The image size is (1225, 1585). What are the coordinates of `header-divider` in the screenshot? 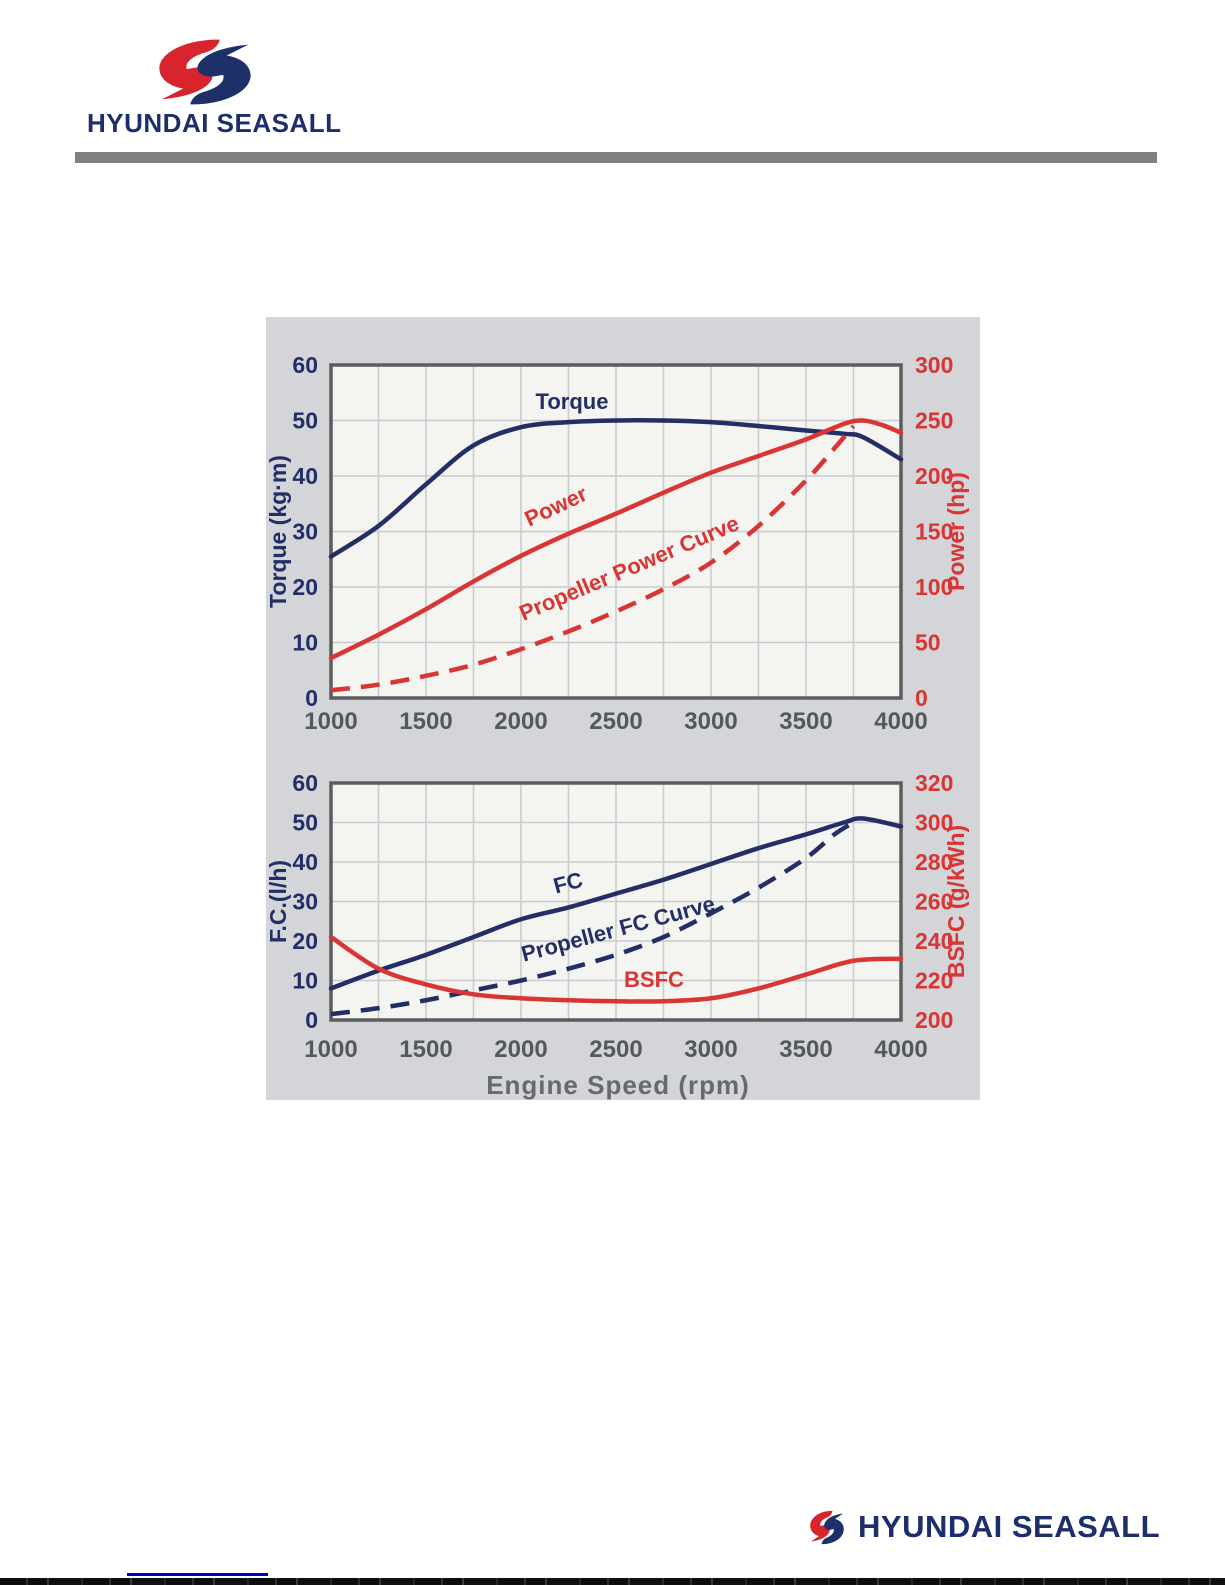 It's located at (616, 157).